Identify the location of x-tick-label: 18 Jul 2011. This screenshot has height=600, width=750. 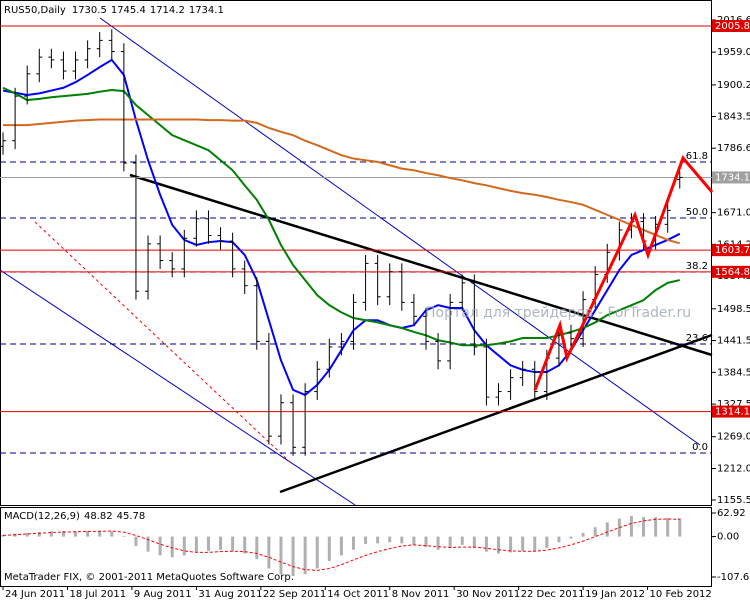
(97, 594).